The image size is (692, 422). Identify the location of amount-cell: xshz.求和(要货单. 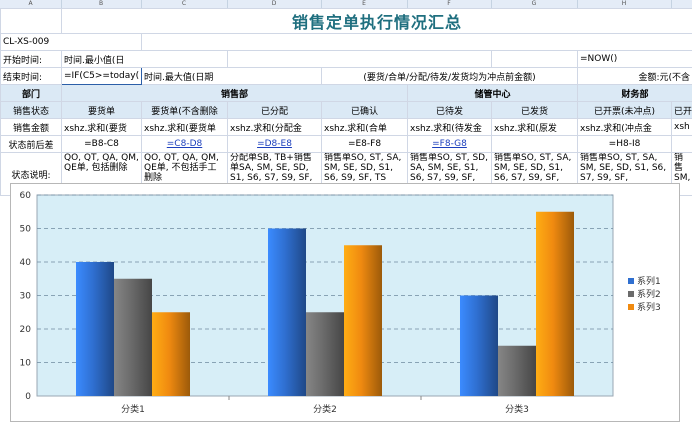
(184, 127).